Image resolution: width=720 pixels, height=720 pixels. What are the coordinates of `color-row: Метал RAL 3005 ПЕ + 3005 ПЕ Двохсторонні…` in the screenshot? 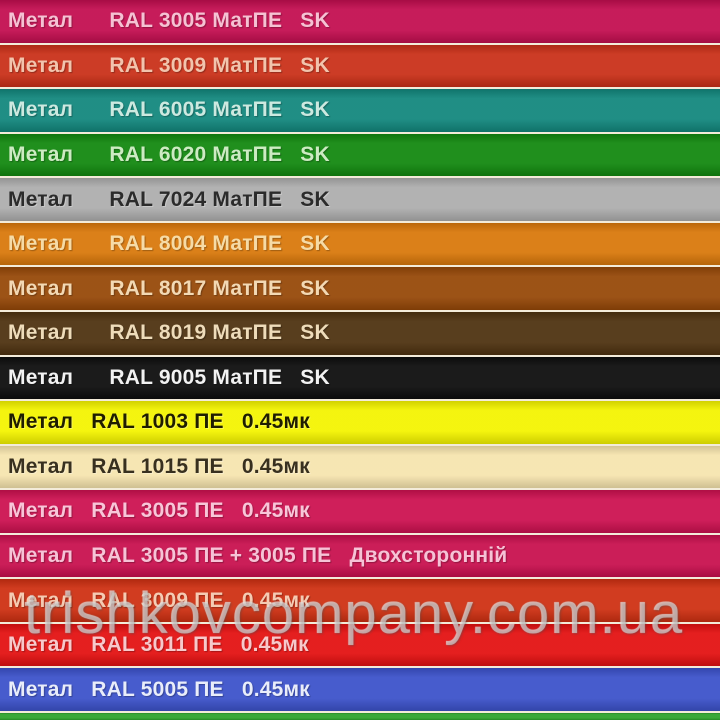 It's located at (360, 557).